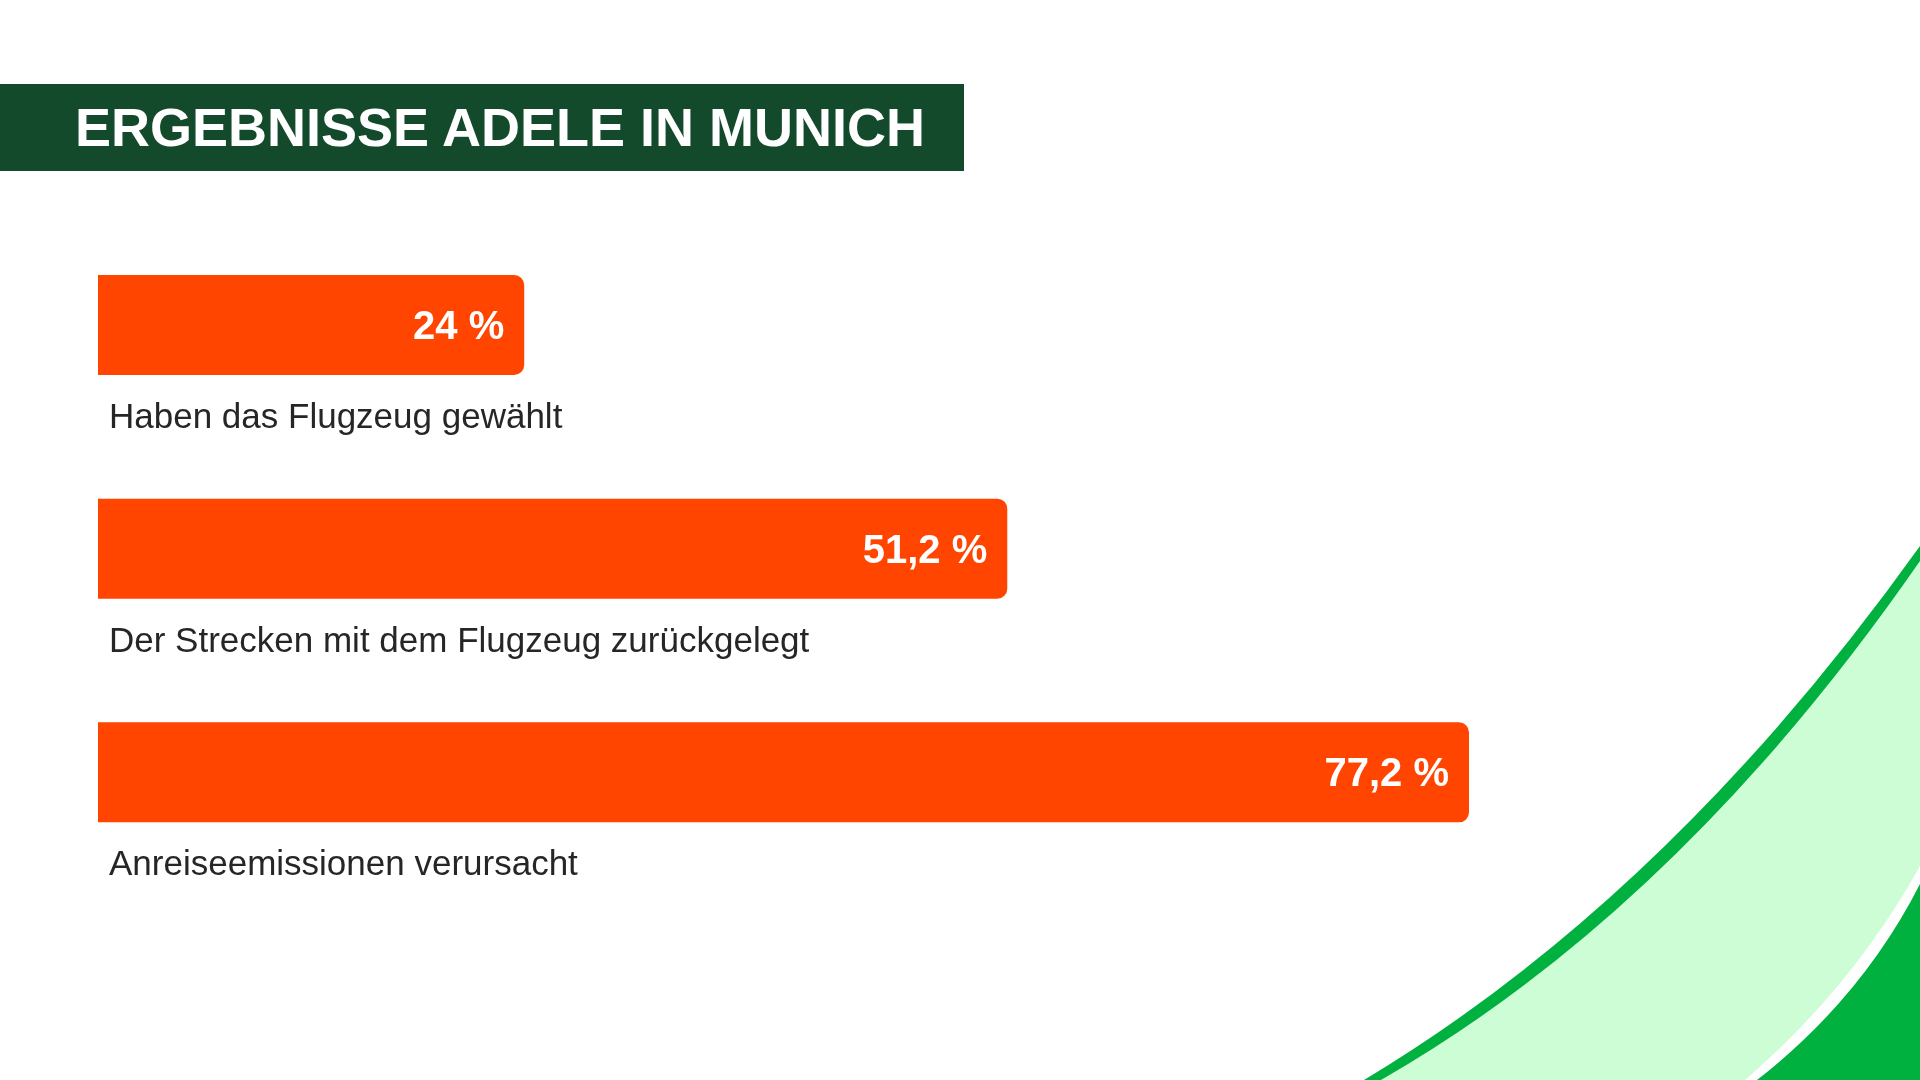 Image resolution: width=1920 pixels, height=1080 pixels. Describe the element at coordinates (459, 639) in the screenshot. I see `y-tick-label: Der Strecken mit dem Flugzeug zurückgelegt` at that location.